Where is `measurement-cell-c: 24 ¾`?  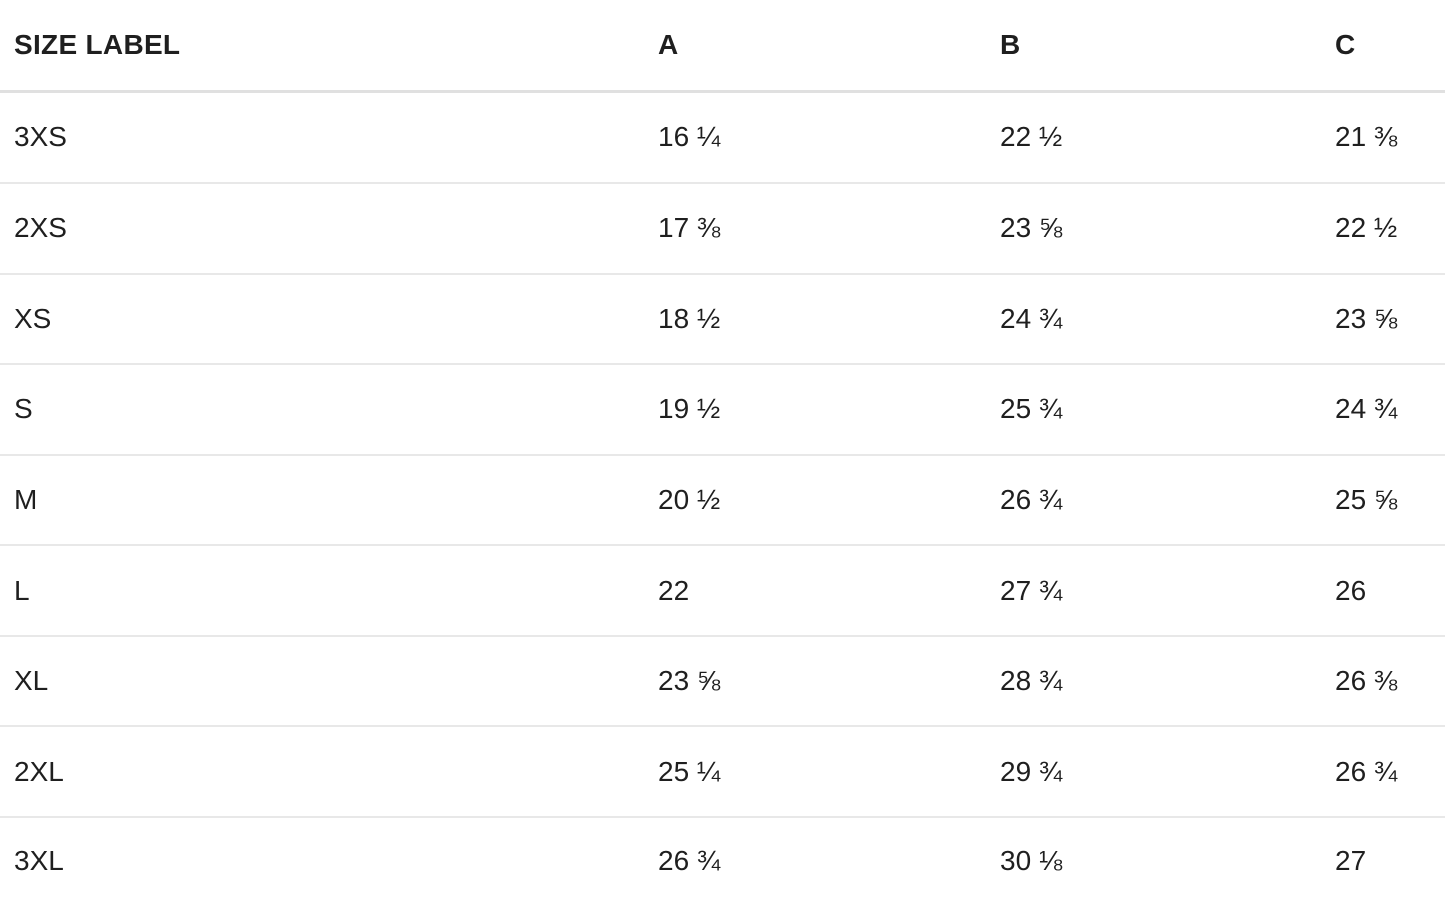
measurement-cell-c: 24 ¾ is located at coordinates (1390, 410).